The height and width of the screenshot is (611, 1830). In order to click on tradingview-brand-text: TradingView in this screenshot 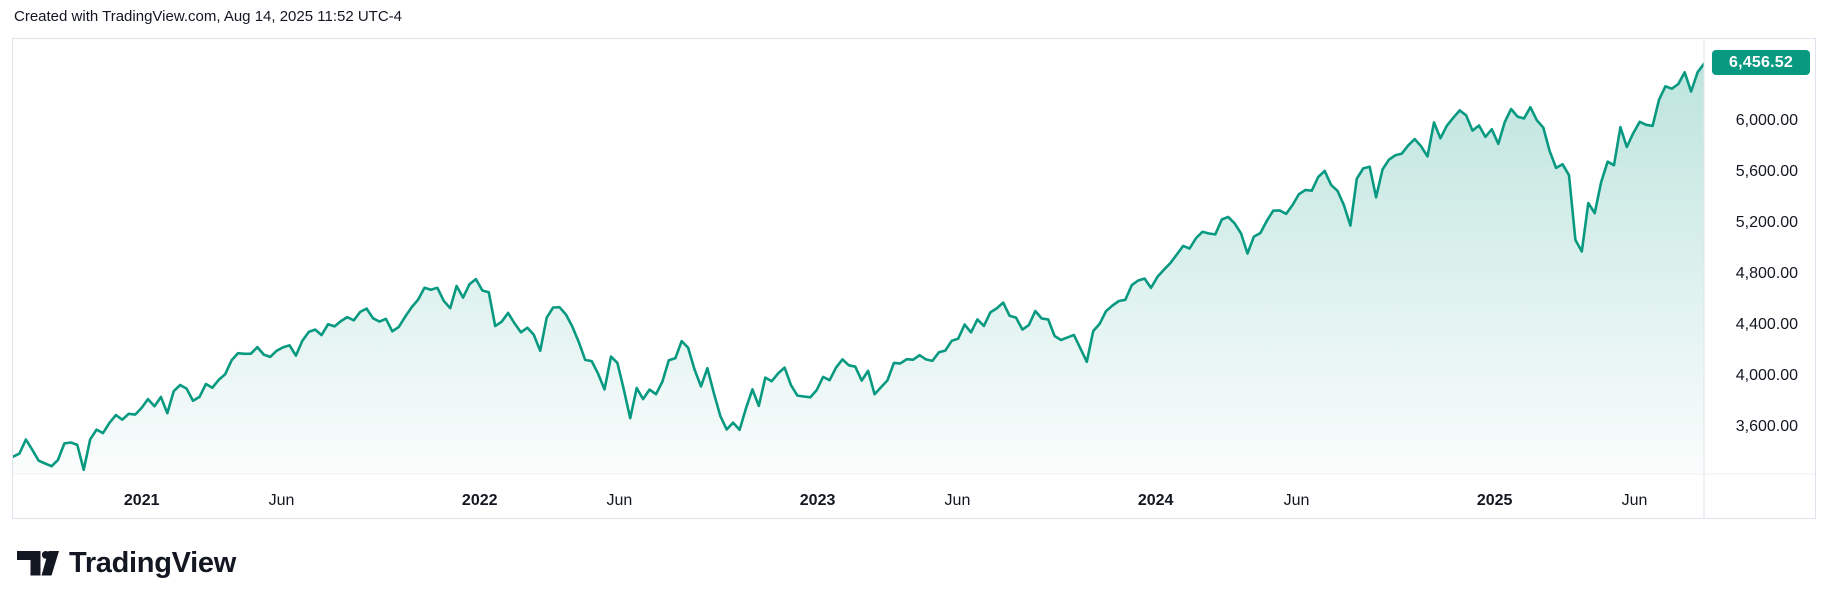, I will do `click(152, 563)`.